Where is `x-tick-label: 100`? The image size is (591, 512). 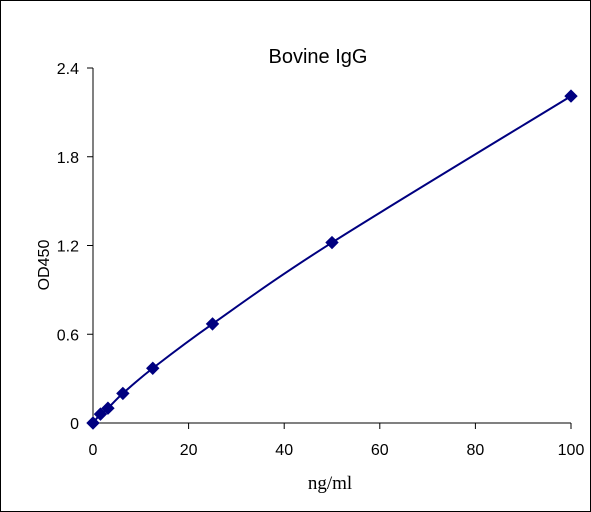 x-tick-label: 100 is located at coordinates (571, 450).